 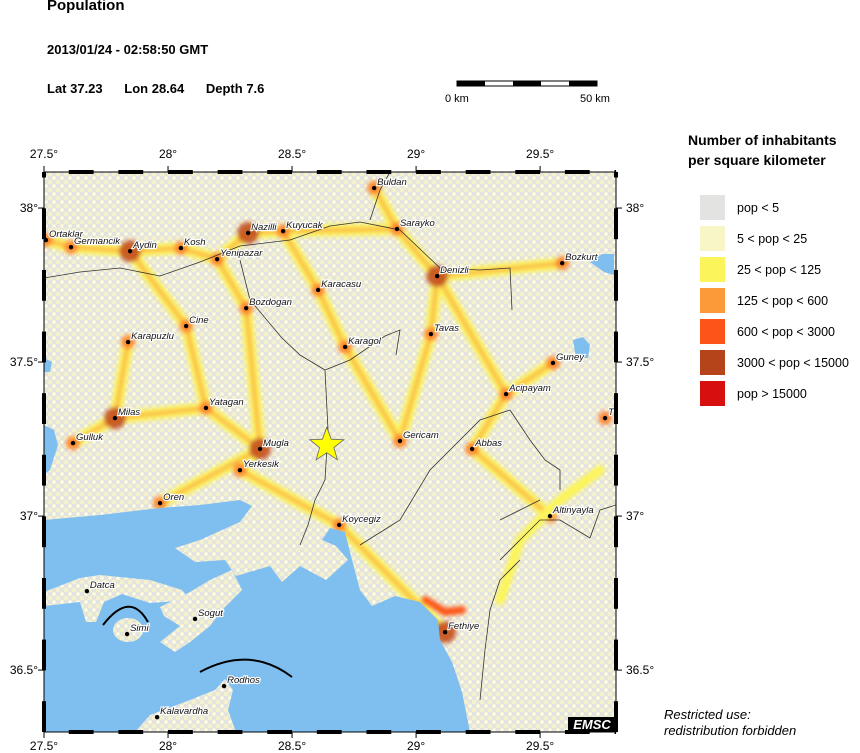 I want to click on city-kuyucak: Kuyucak, so click(x=302, y=226).